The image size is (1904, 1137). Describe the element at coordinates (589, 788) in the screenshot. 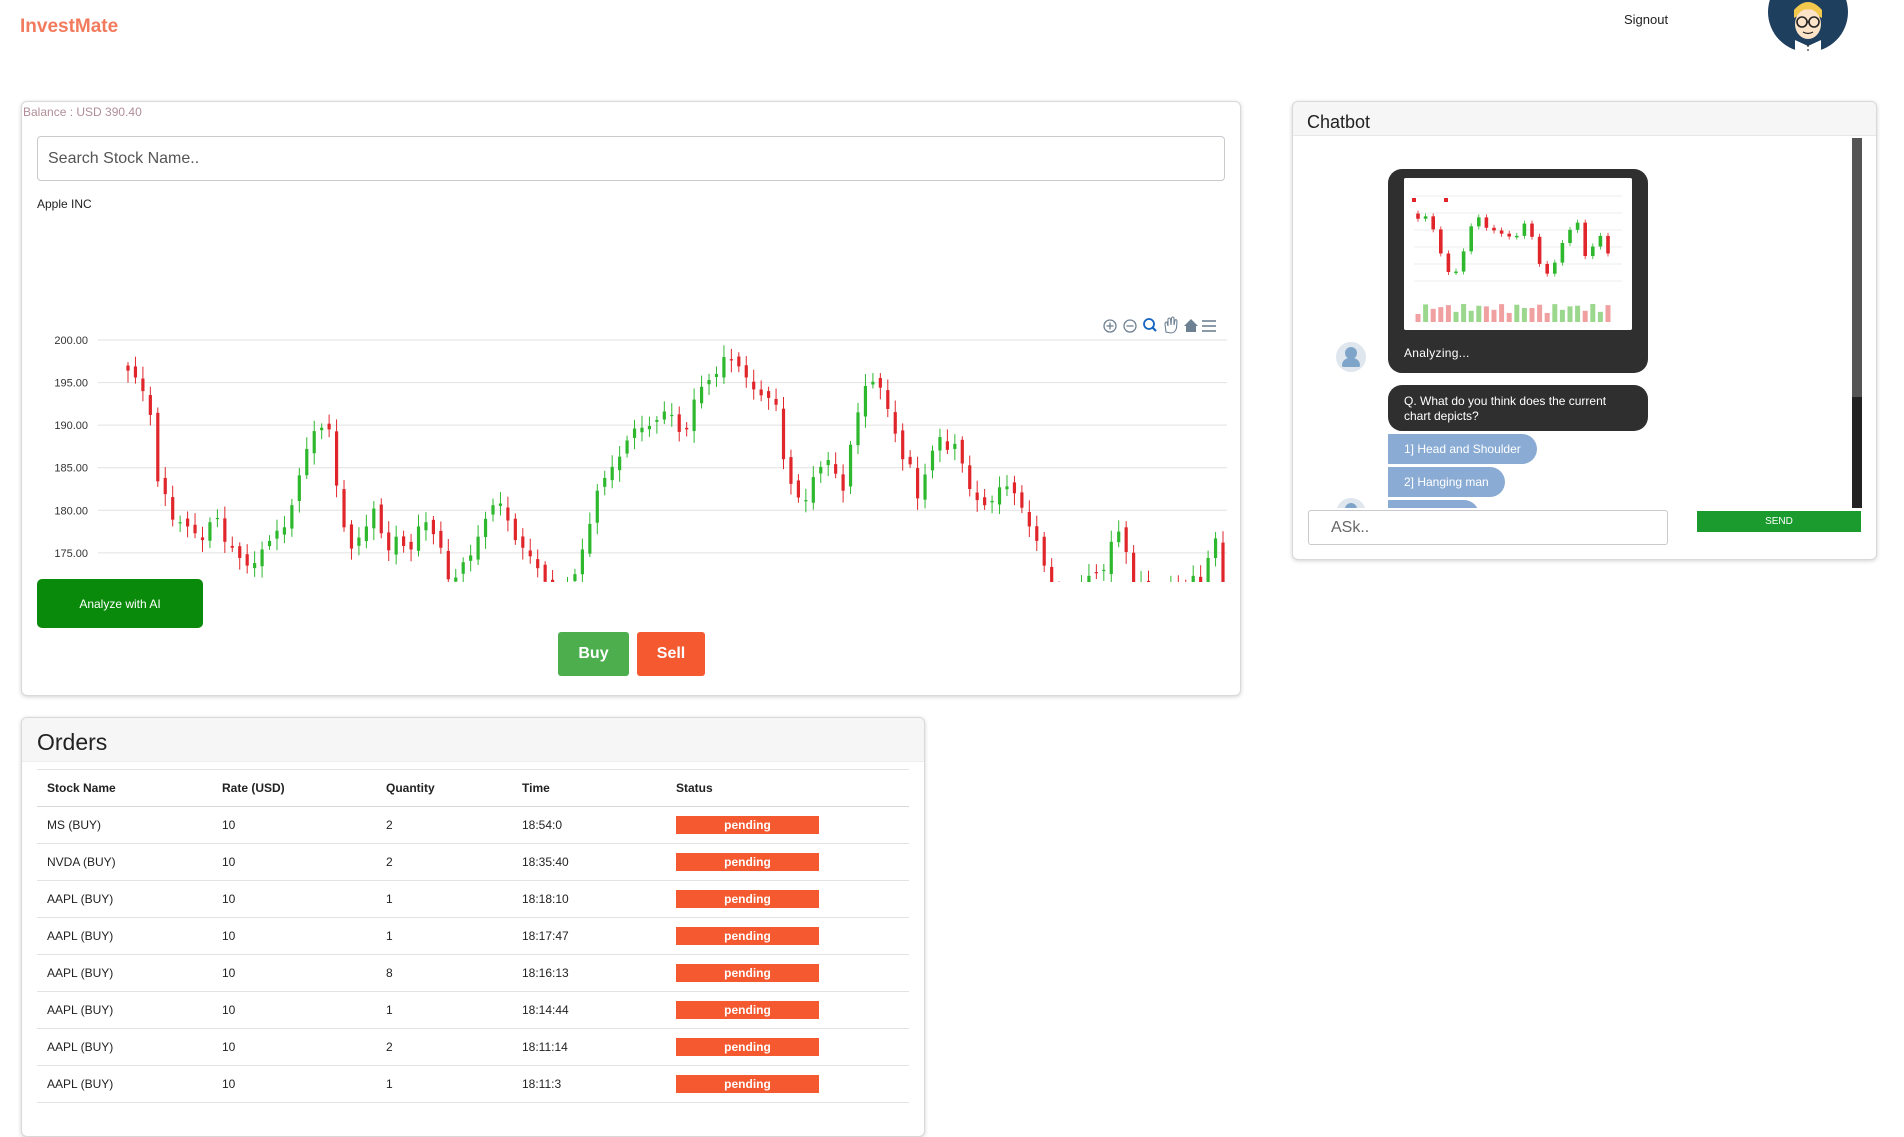

I see `column-header-time: Time` at that location.